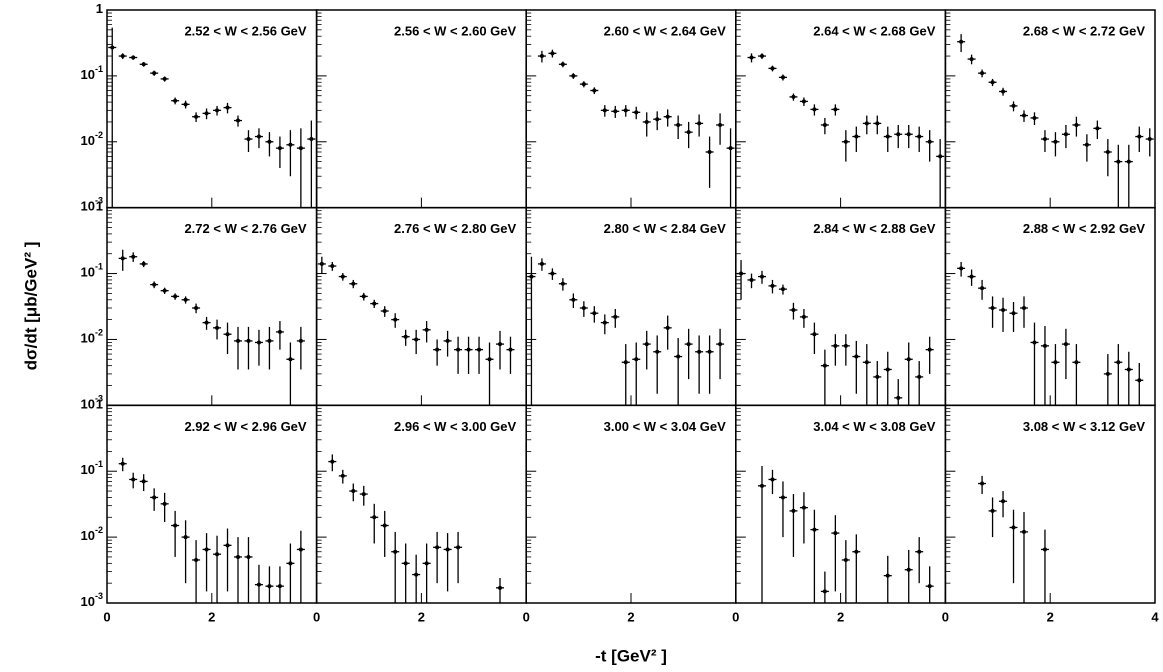  Describe the element at coordinates (665, 228) in the screenshot. I see `panel-title: 2.80 < W < 2.84 GeV` at that location.